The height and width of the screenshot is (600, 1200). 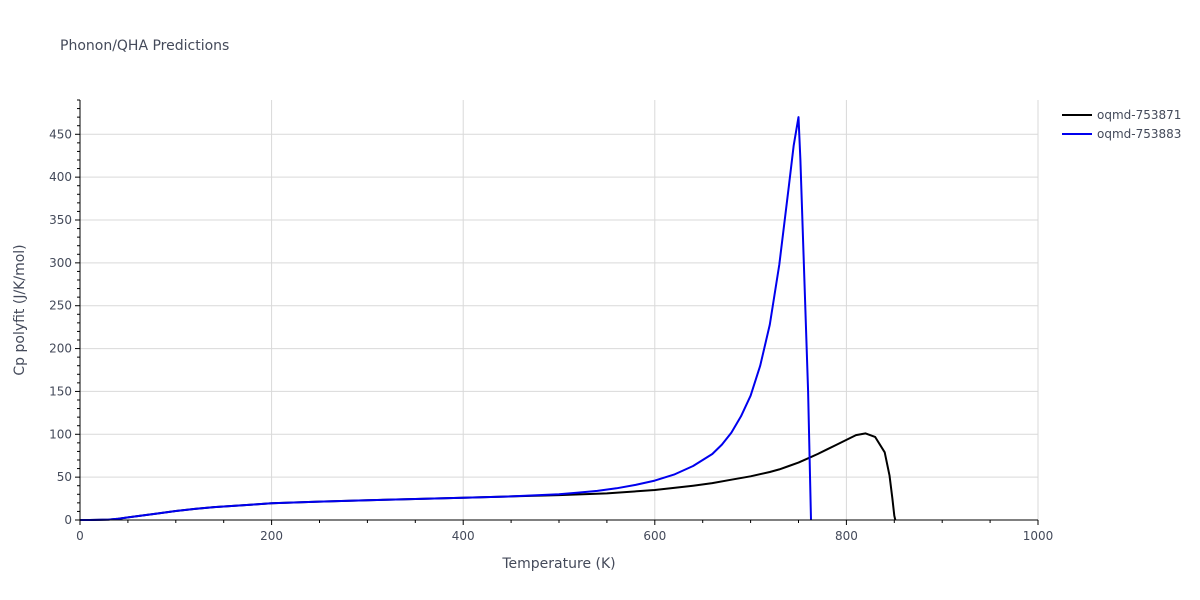 I want to click on x-tick-label: 600, so click(x=654, y=536).